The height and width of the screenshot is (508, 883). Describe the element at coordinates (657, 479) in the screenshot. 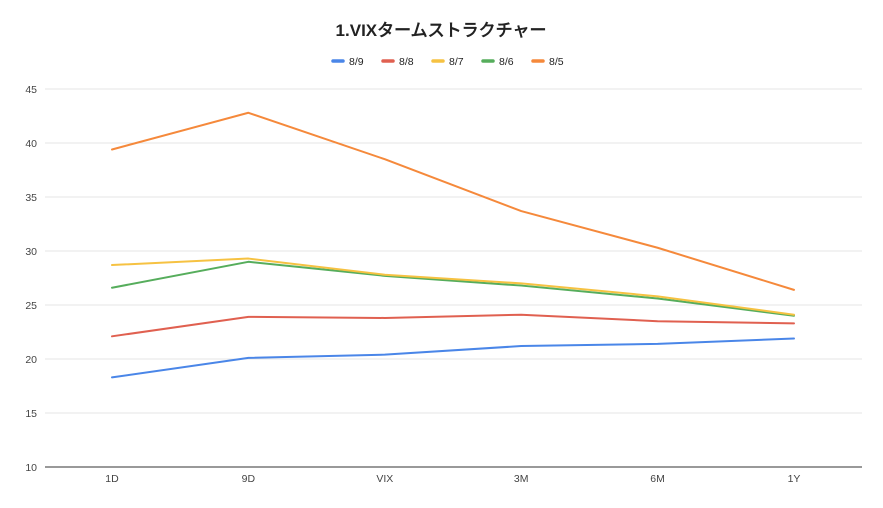

I see `x-tick-label: 6M` at that location.